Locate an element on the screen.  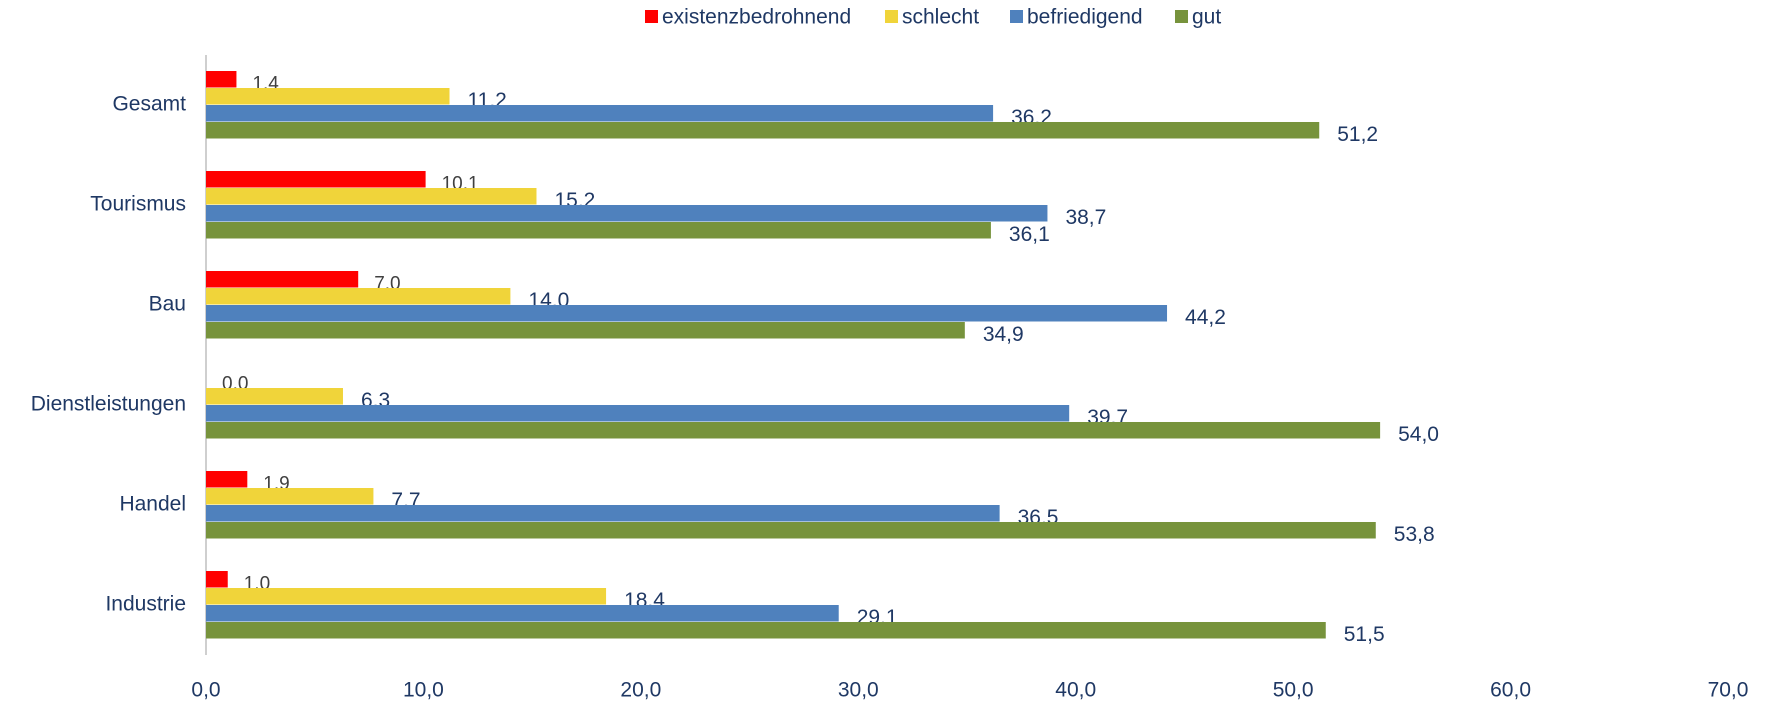
data-label: 36,1 is located at coordinates (1029, 234).